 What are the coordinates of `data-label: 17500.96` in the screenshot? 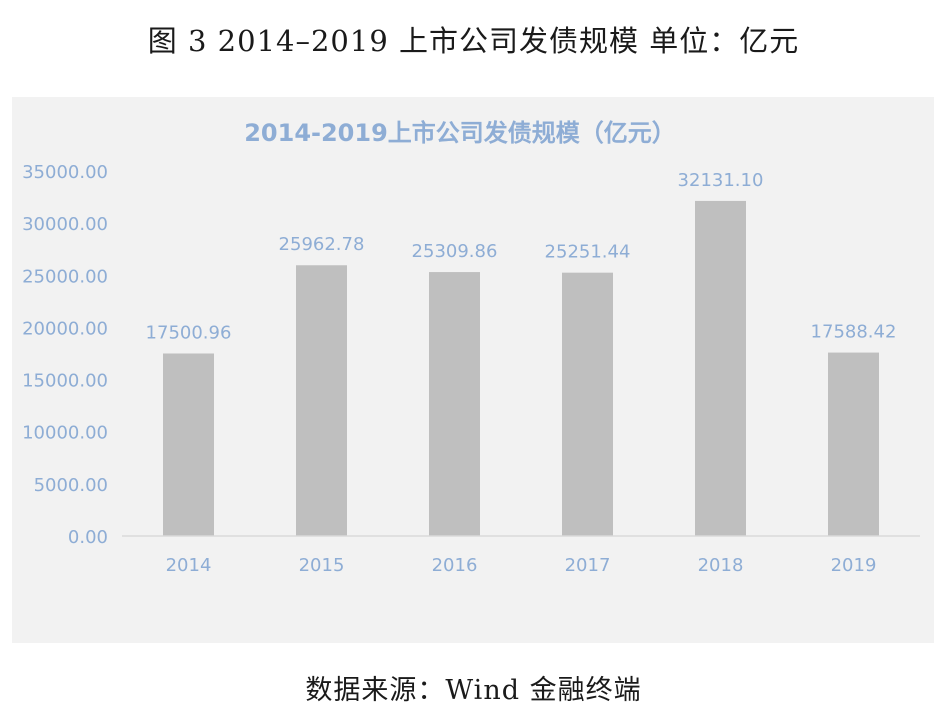 It's located at (189, 332).